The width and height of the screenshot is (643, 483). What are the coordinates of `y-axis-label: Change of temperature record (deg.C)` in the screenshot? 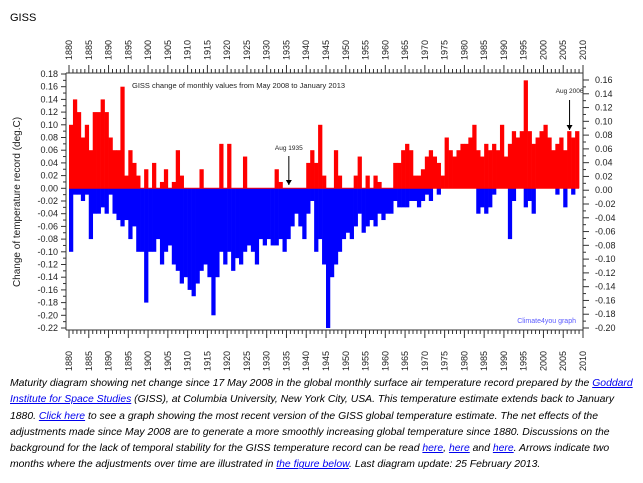 It's located at (17, 202).